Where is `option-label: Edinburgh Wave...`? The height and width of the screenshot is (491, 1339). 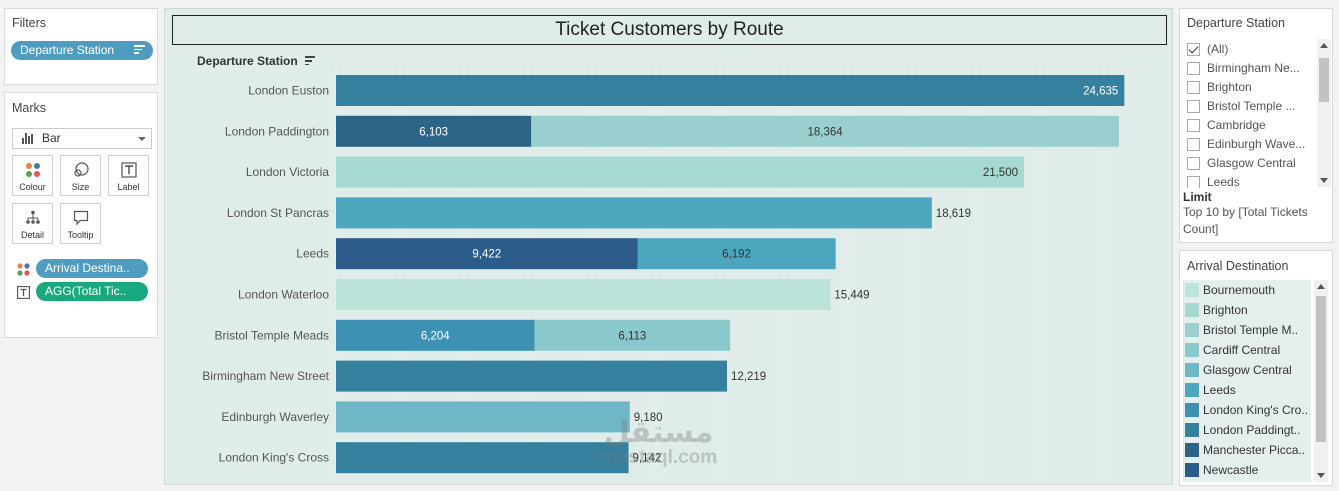
option-label: Edinburgh Wave... is located at coordinates (1256, 144).